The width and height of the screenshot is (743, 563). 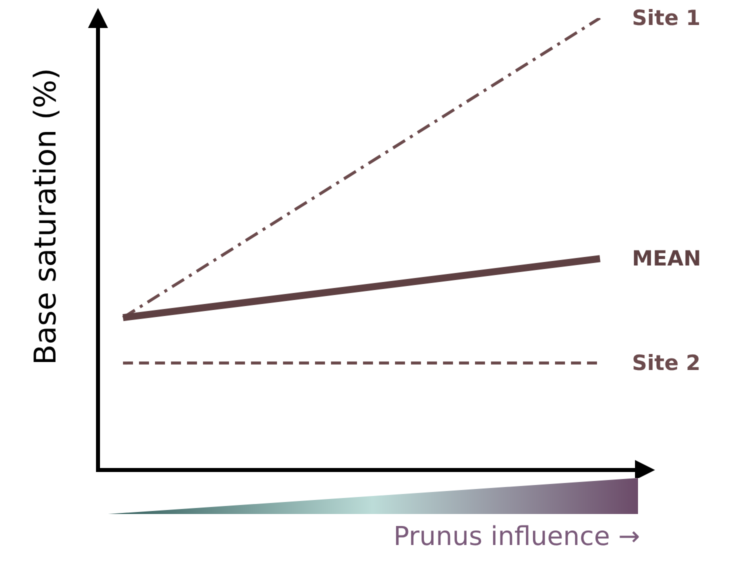 What do you see at coordinates (666, 363) in the screenshot?
I see `series-label: Site 2` at bounding box center [666, 363].